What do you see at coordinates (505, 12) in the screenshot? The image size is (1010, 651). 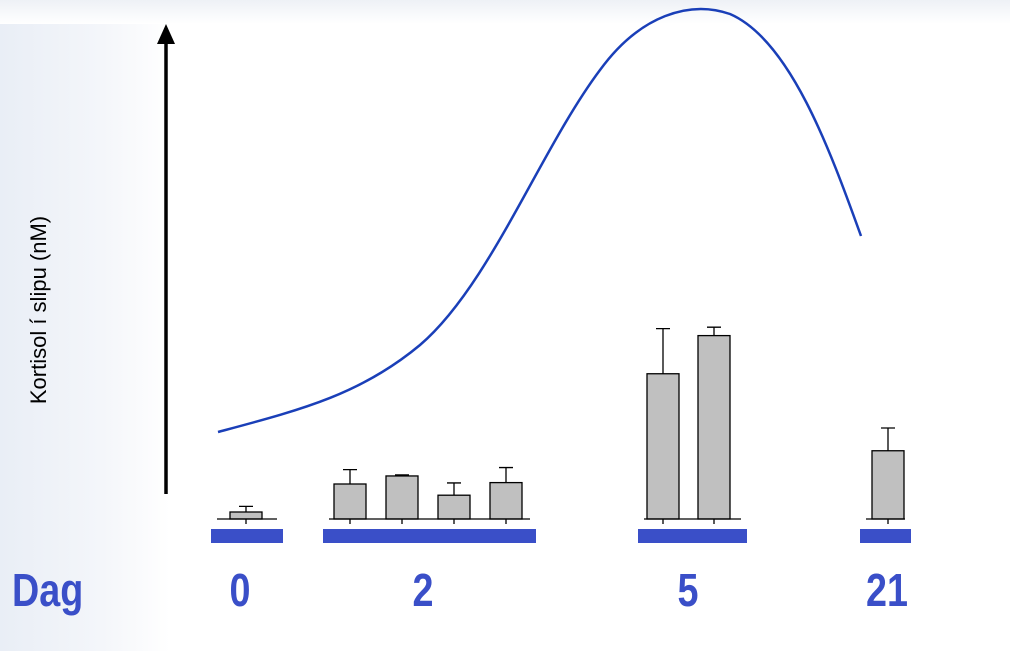 I see `slide-background-top` at bounding box center [505, 12].